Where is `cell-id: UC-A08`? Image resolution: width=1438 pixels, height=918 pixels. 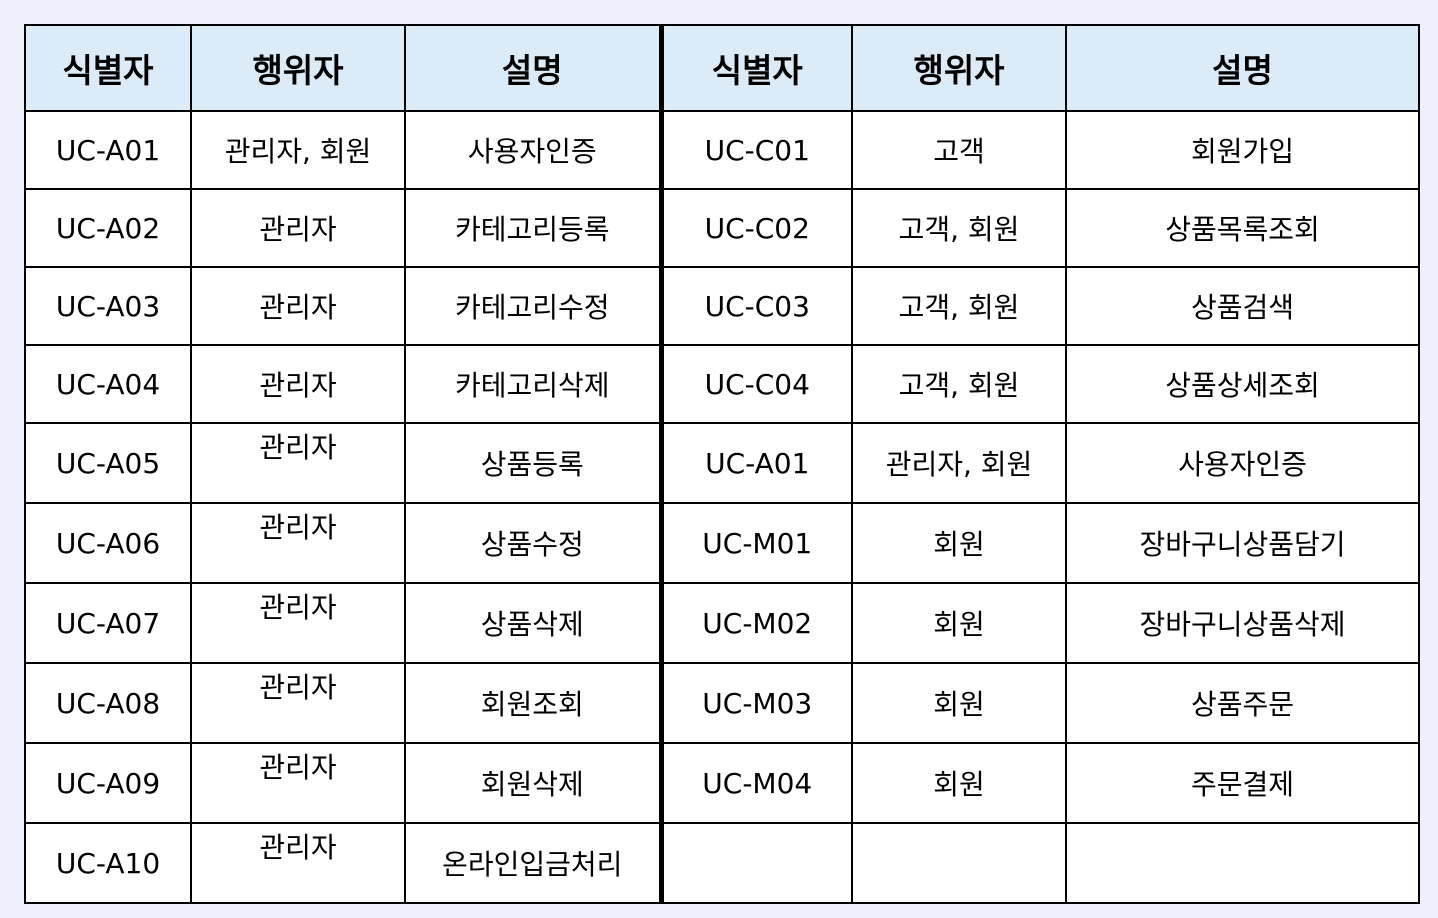
cell-id: UC-A08 is located at coordinates (108, 703).